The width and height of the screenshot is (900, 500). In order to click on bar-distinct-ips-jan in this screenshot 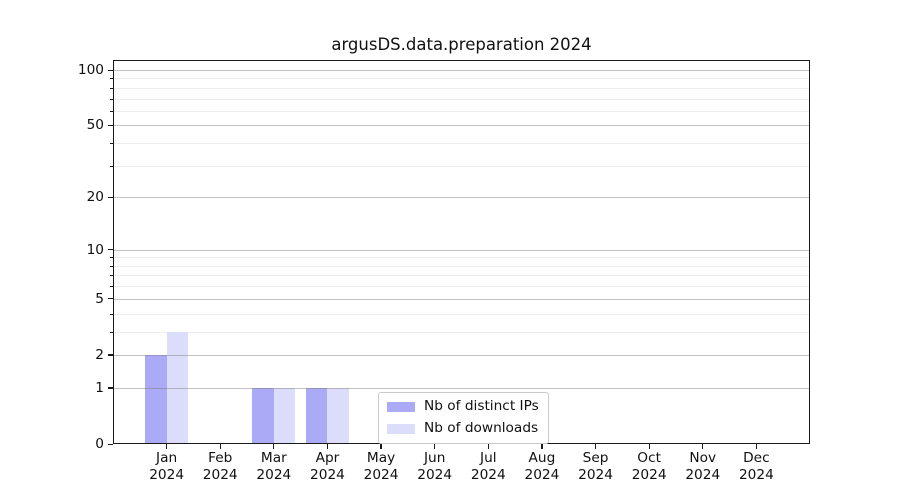, I will do `click(156, 399)`.